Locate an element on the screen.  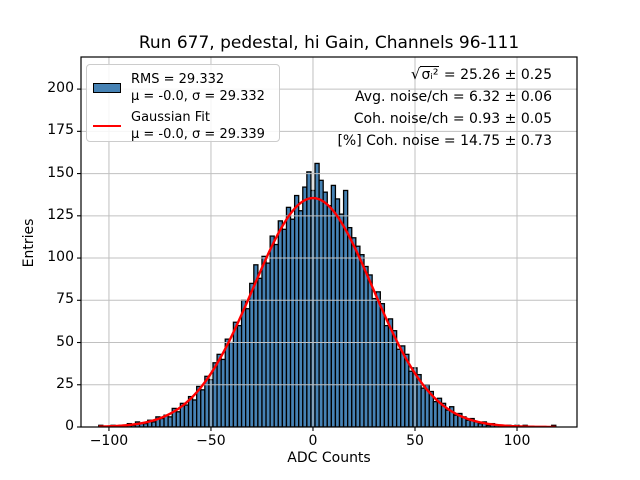
legend-entry-fit: Gaussian Fit μ = -0.0, σ = 29.339 is located at coordinates (182, 126).